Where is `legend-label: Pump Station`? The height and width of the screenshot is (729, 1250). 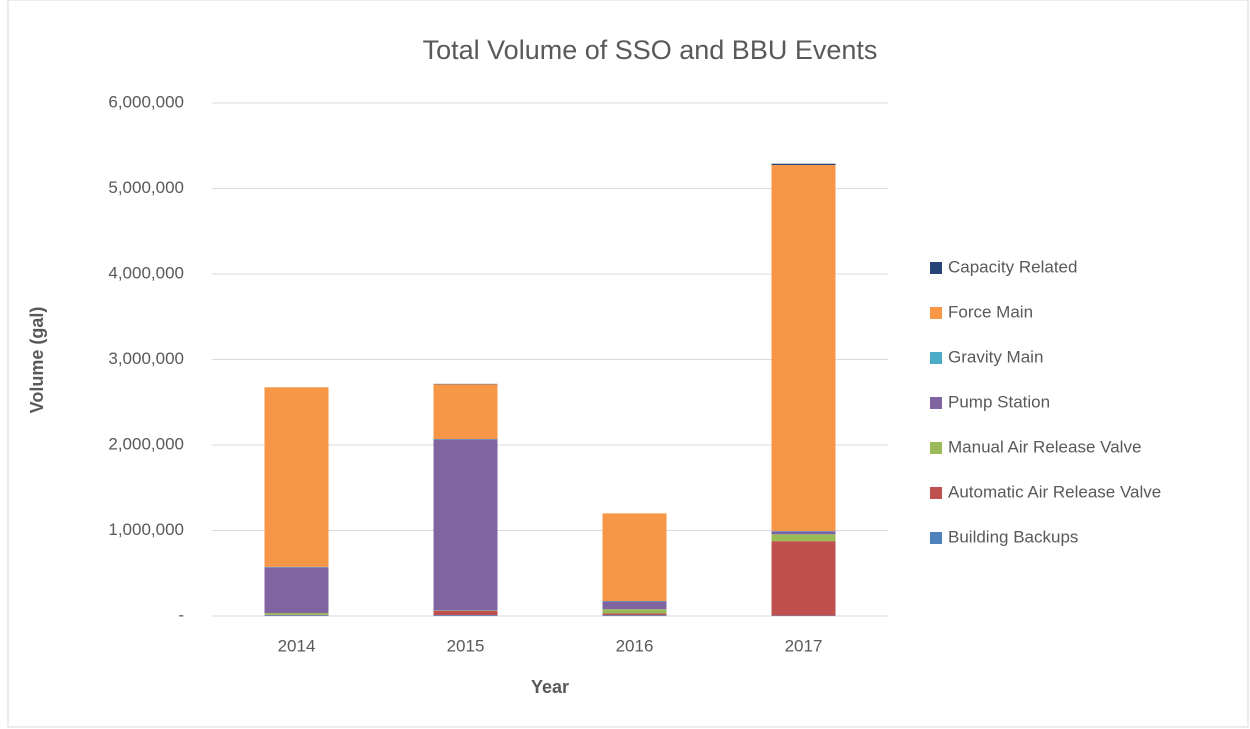 legend-label: Pump Station is located at coordinates (999, 401).